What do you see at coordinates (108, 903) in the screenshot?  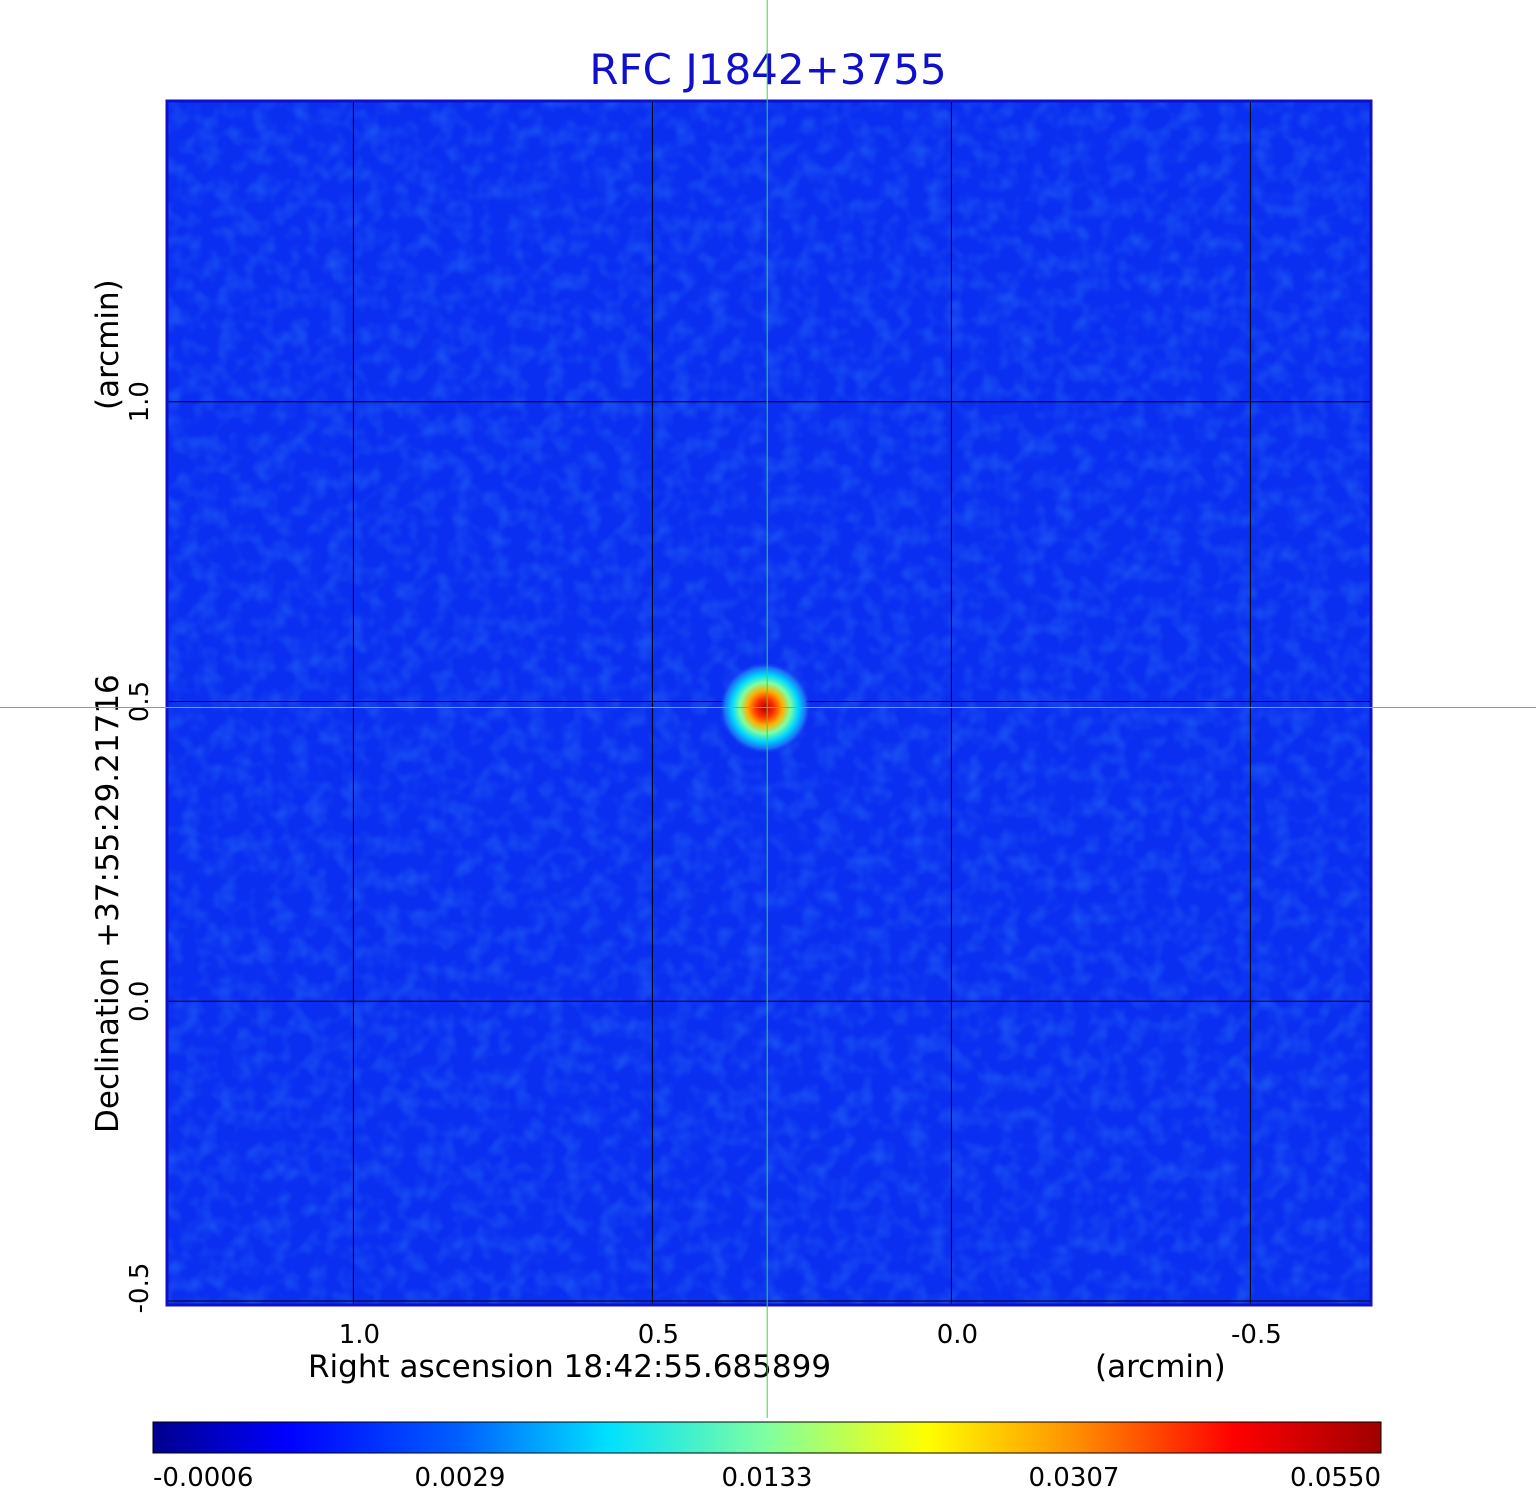 I see `y-axis-label: Declination +37:55:29.21716` at bounding box center [108, 903].